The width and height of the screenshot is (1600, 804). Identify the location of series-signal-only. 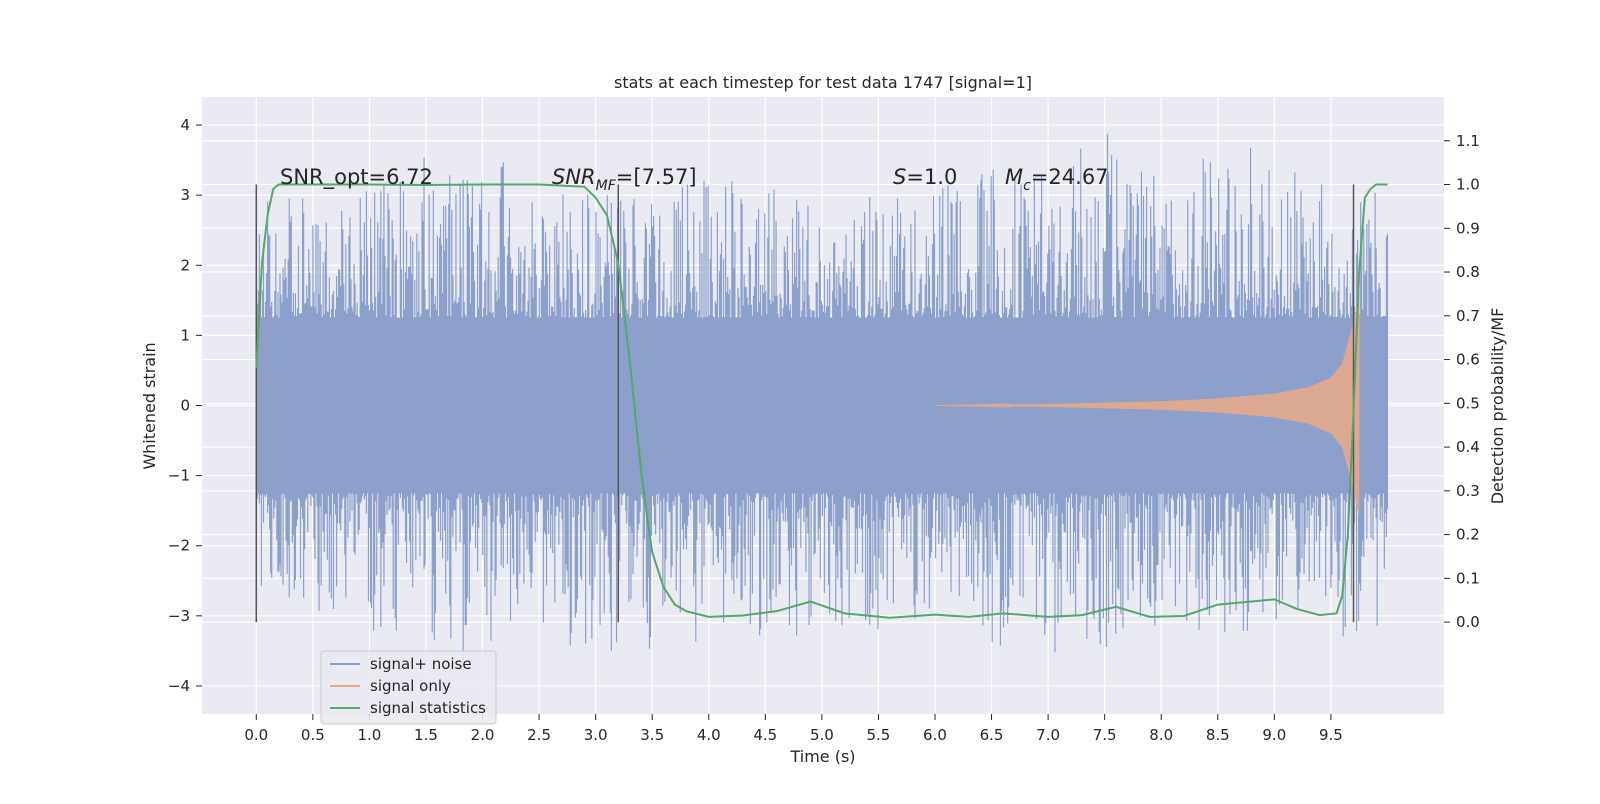
(1147, 404).